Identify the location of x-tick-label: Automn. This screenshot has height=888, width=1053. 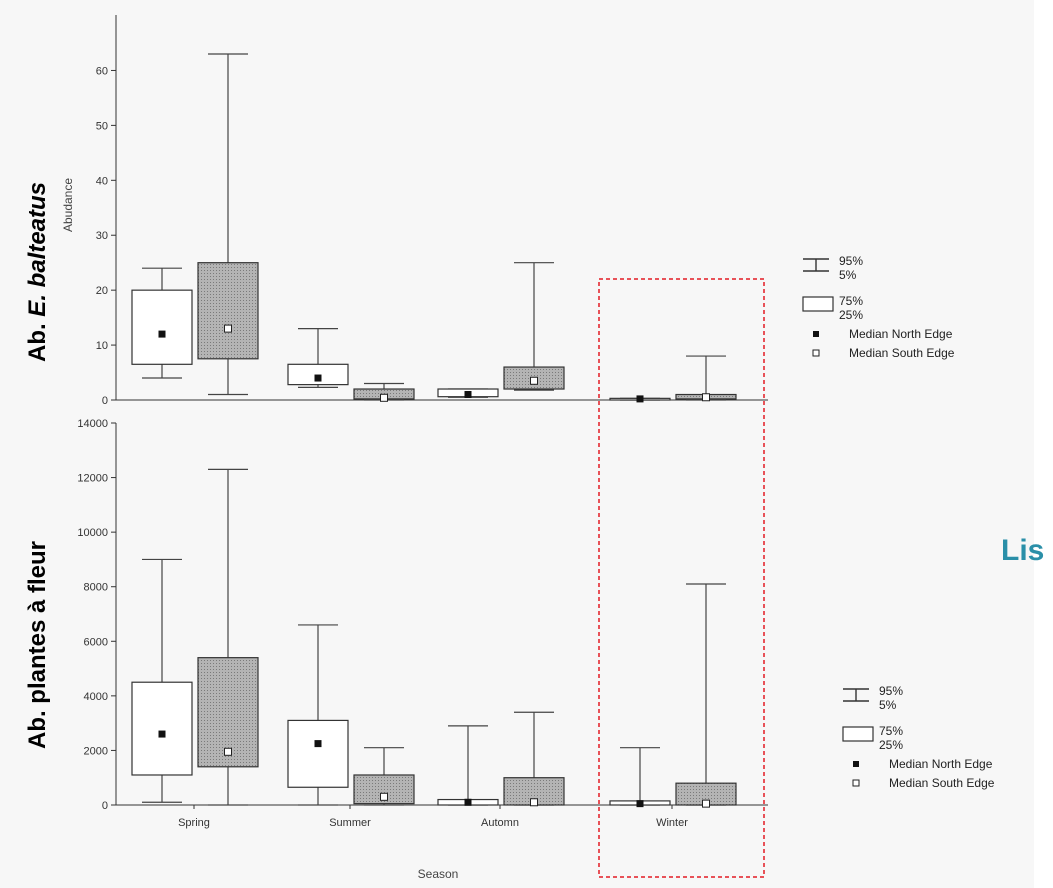
(500, 823).